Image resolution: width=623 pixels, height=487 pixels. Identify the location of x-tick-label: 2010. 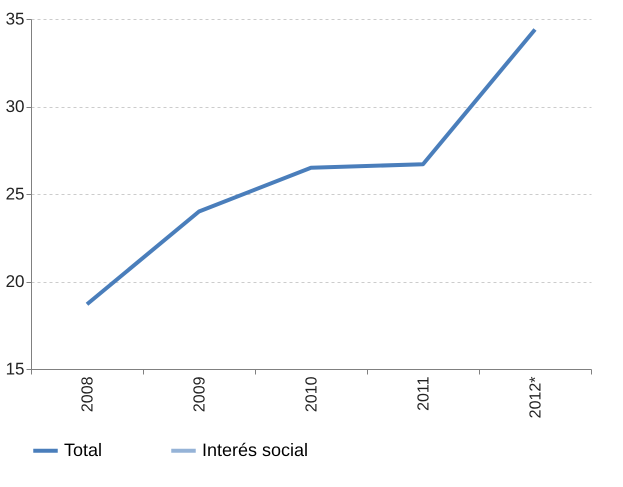
(312, 394).